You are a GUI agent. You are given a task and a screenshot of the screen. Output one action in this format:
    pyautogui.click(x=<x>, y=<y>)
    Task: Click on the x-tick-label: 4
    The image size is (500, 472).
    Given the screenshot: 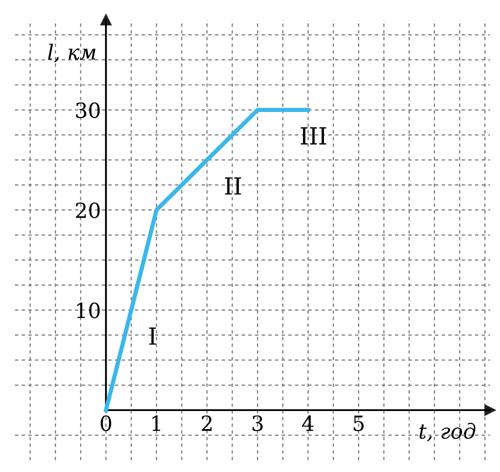 What is the action you would take?
    pyautogui.click(x=308, y=423)
    